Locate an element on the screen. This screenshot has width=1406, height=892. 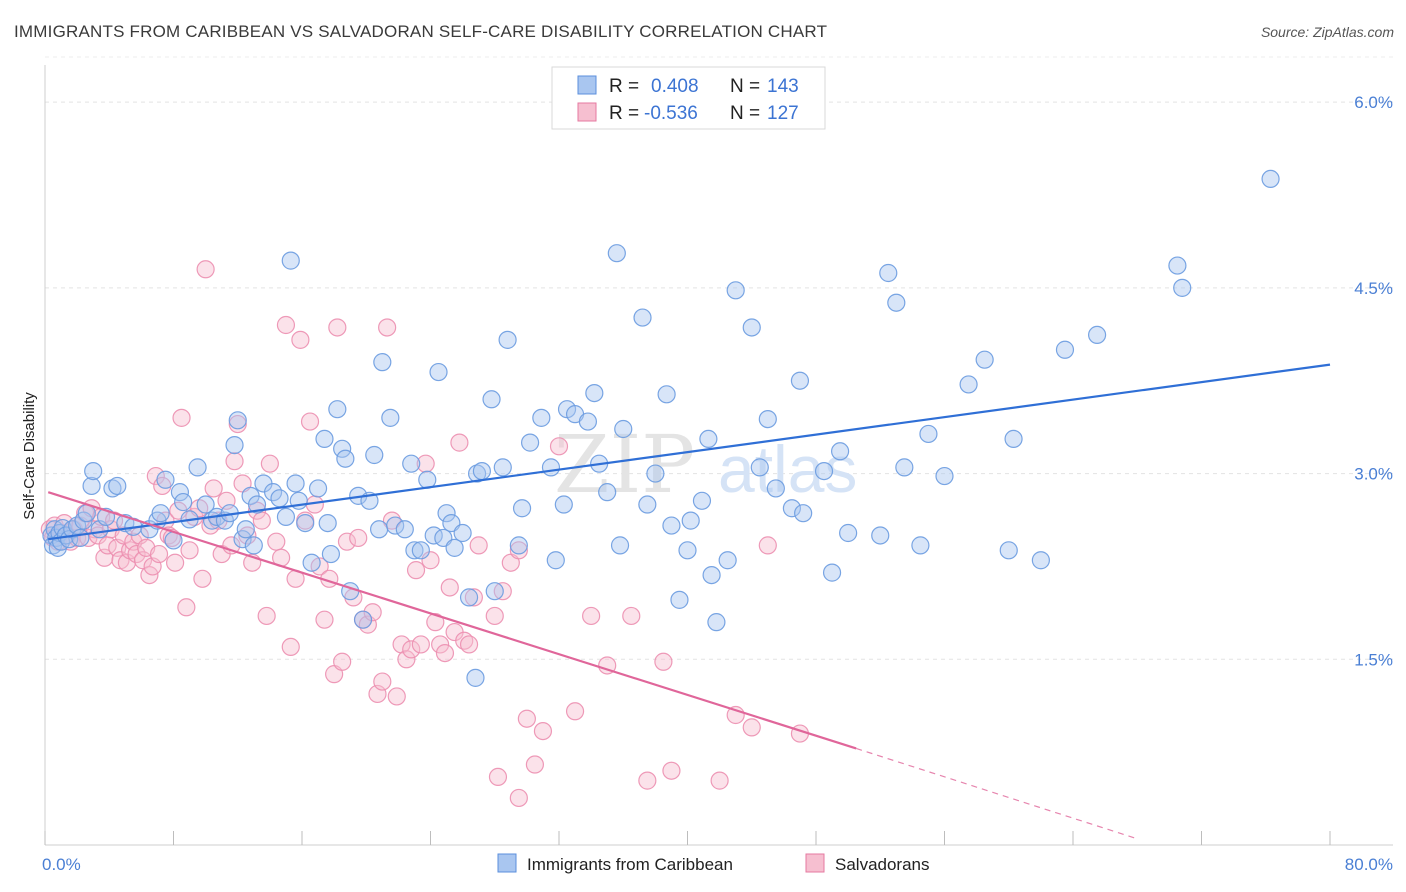
legend: Immigrants from Caribbean Salvadorans is located at coordinates (713, 863).